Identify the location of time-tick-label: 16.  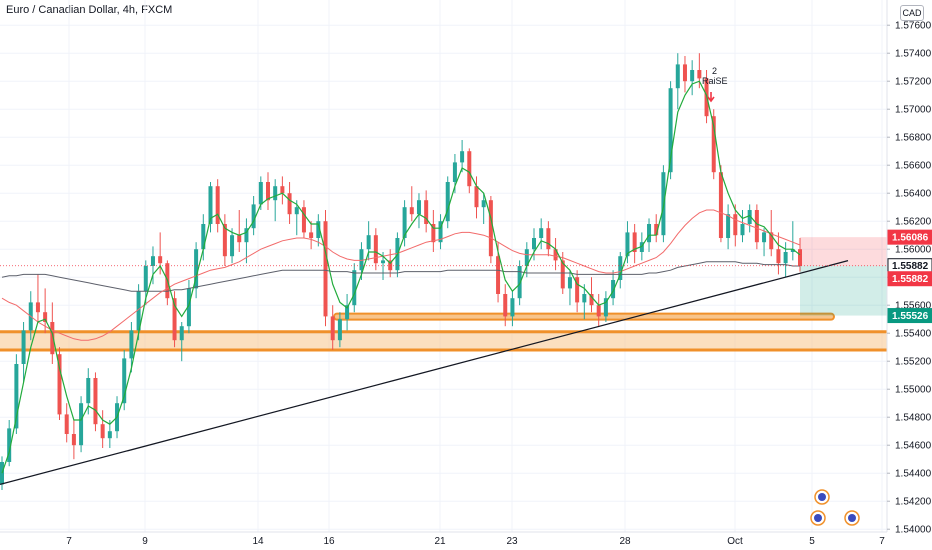
(329, 541).